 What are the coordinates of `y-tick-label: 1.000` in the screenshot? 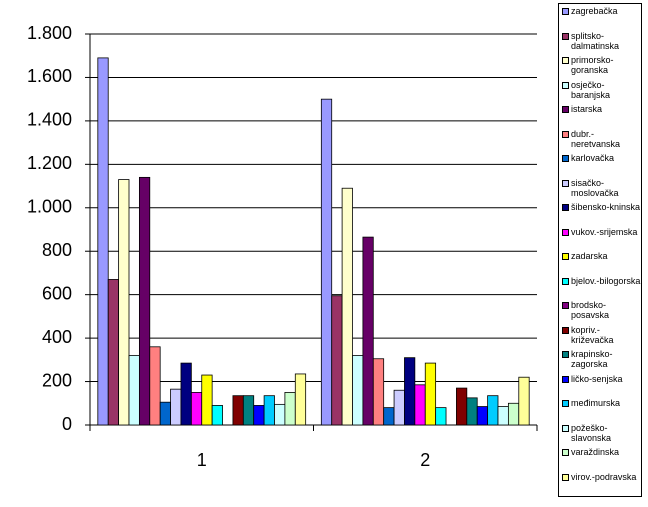 It's located at (49, 207).